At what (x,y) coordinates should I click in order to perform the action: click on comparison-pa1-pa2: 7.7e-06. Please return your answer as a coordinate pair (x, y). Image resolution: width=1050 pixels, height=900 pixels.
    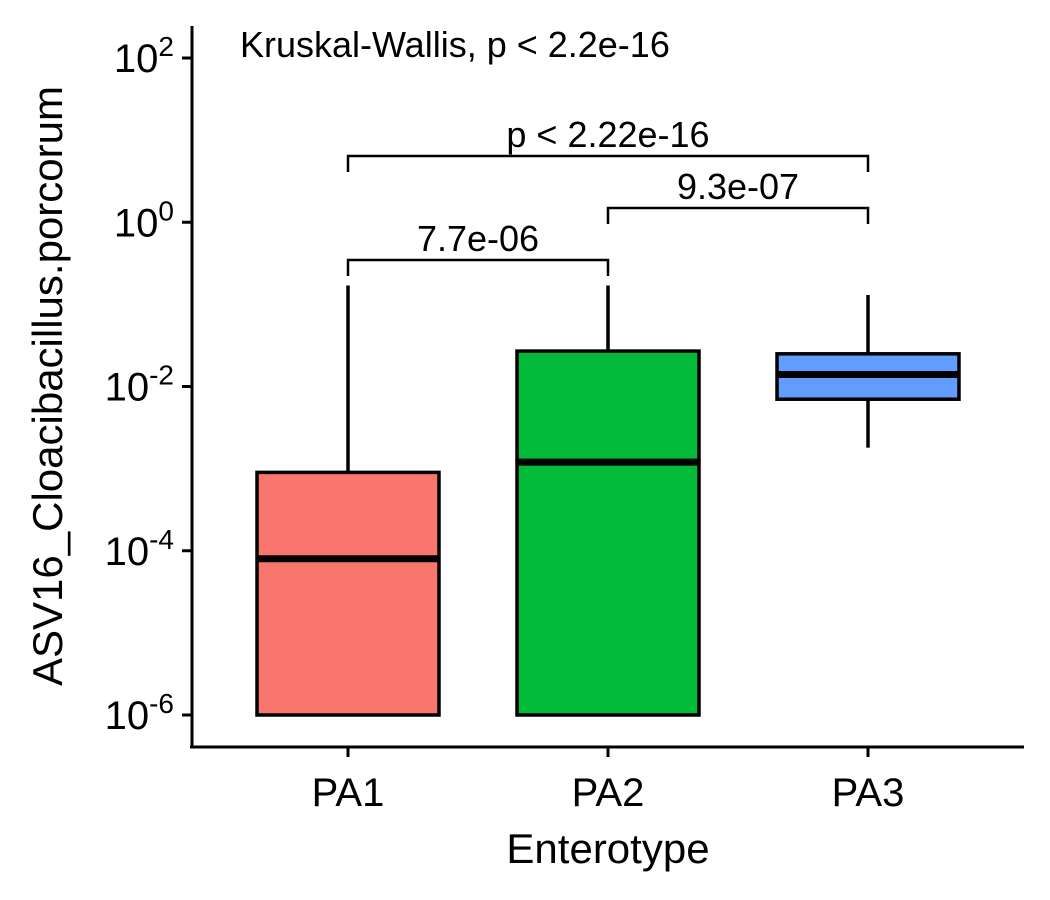
    Looking at the image, I should click on (478, 247).